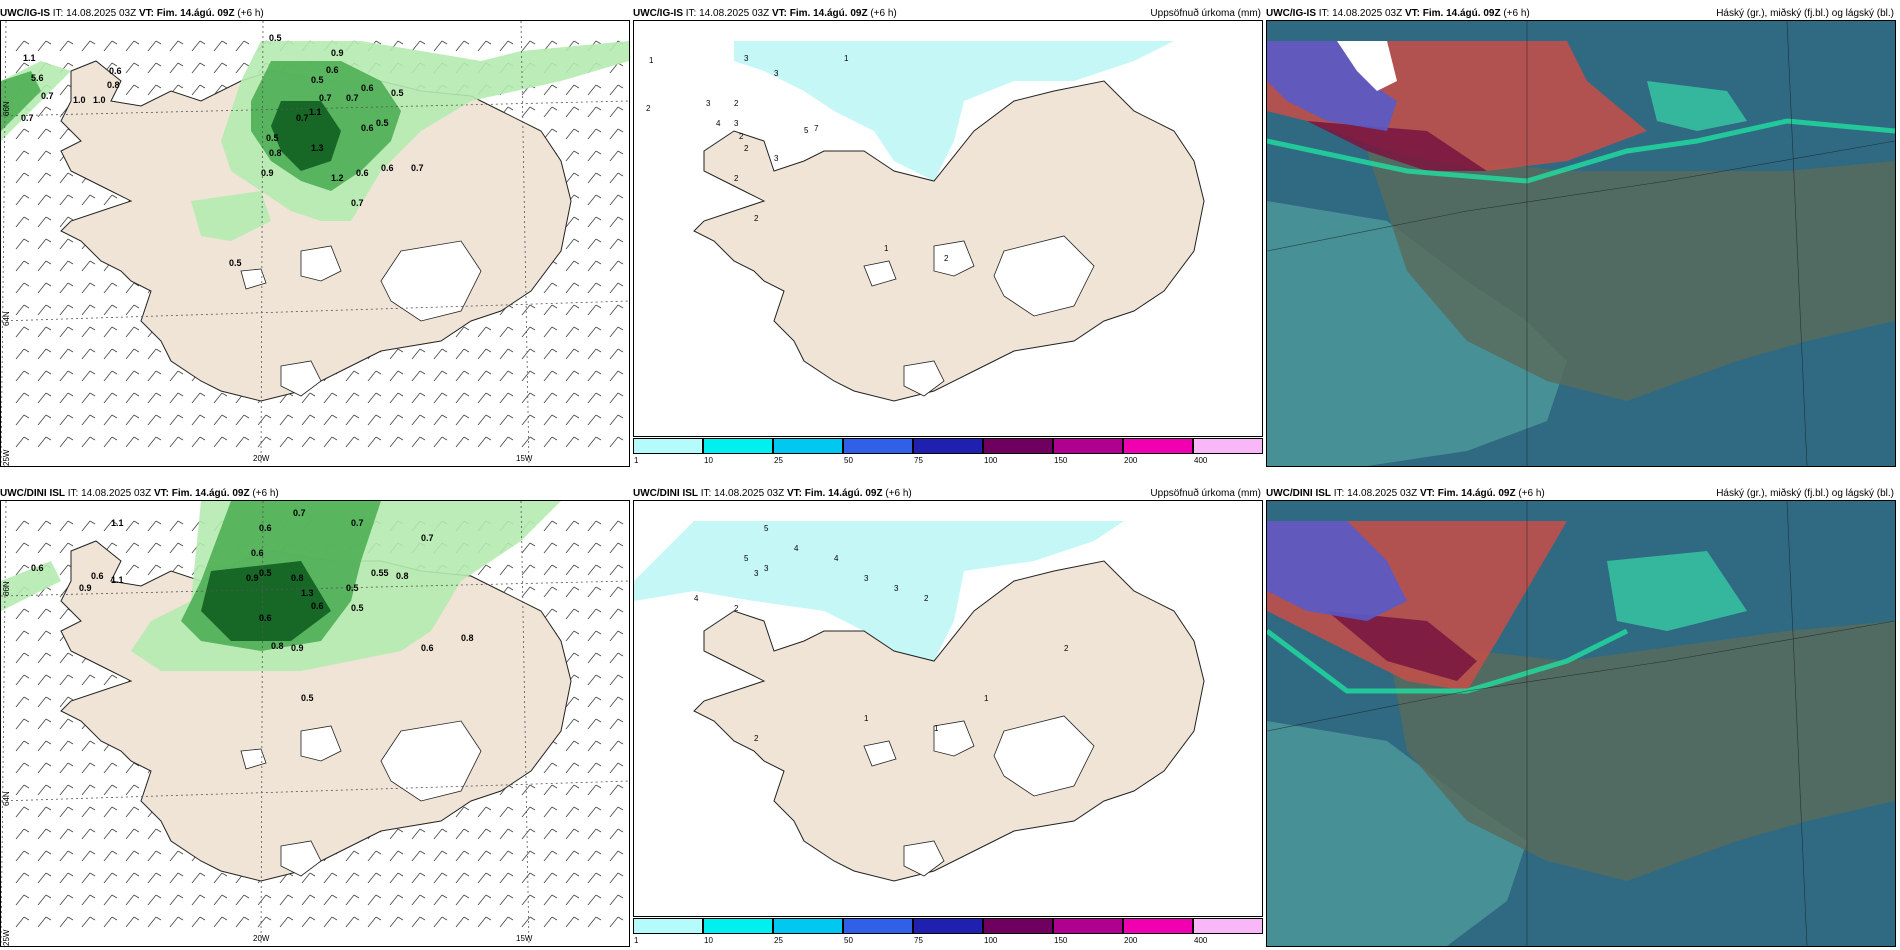  I want to click on value-label: 5.6, so click(37, 78).